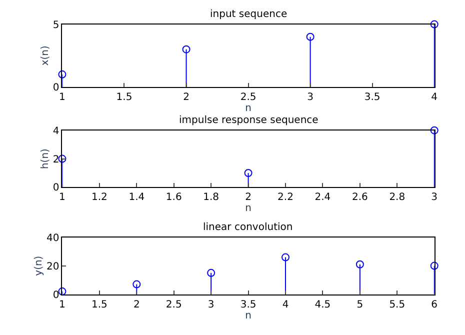 Image resolution: width=465 pixels, height=335 pixels. What do you see at coordinates (45, 55) in the screenshot?
I see `y-axis-title: x(n)` at bounding box center [45, 55].